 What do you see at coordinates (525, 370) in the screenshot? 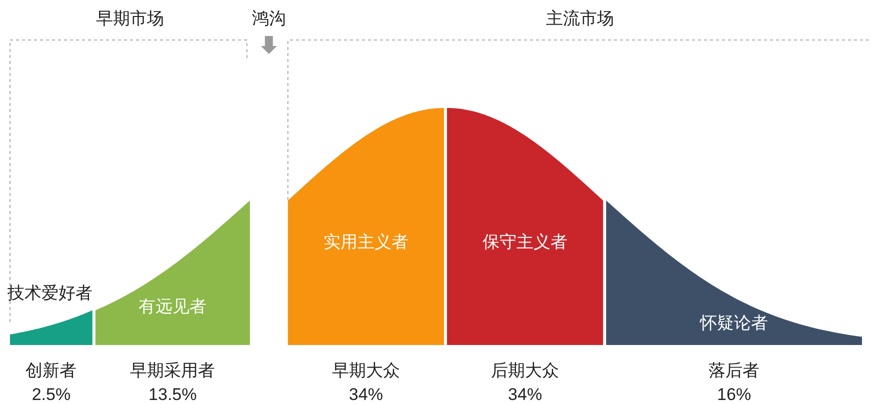
I see `category-label: 后期大众` at bounding box center [525, 370].